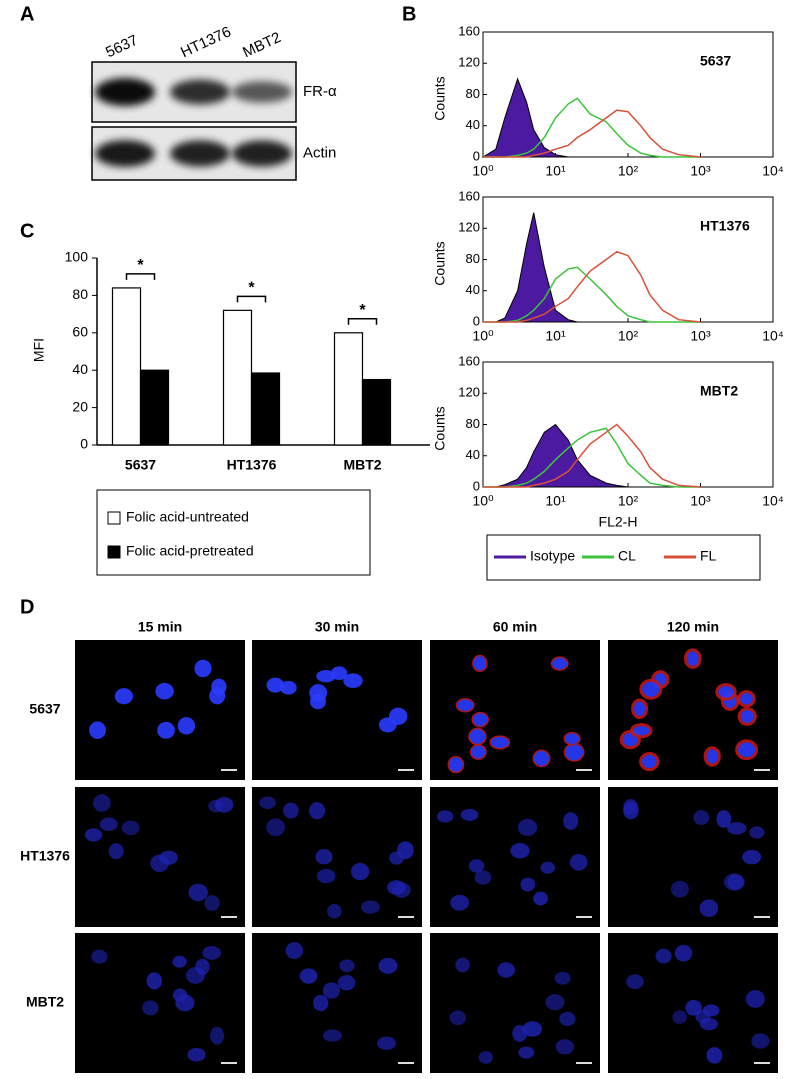 This screenshot has width=787, height=1079. Describe the element at coordinates (80, 332) in the screenshot. I see `y-tick-label: 60` at that location.